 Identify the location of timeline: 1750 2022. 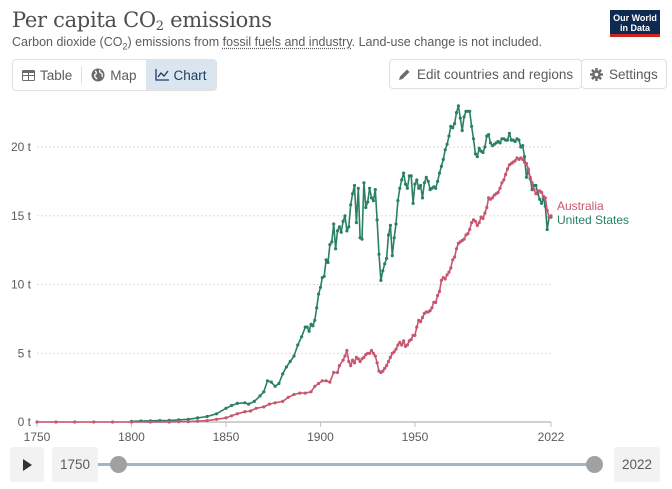
(336, 465).